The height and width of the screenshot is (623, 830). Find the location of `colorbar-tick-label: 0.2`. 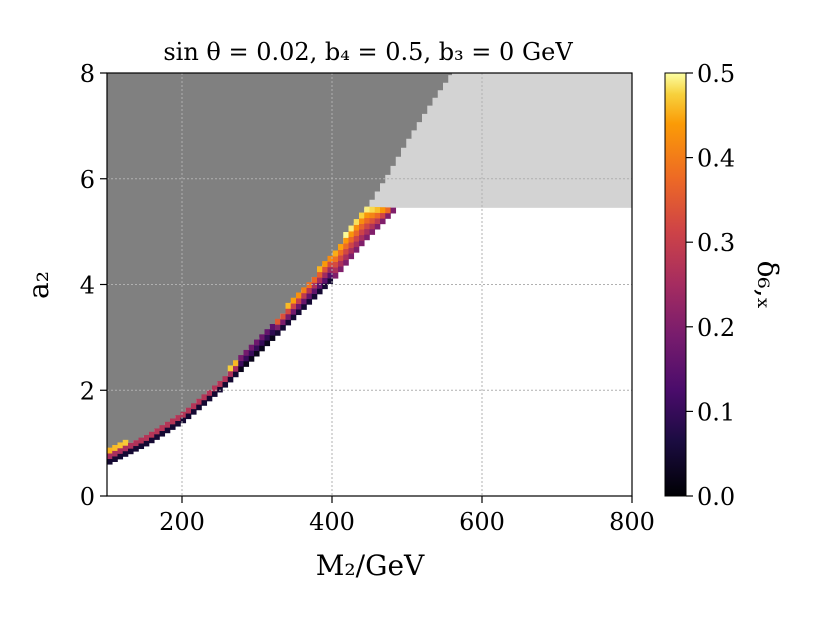

colorbar-tick-label: 0.2 is located at coordinates (716, 328).